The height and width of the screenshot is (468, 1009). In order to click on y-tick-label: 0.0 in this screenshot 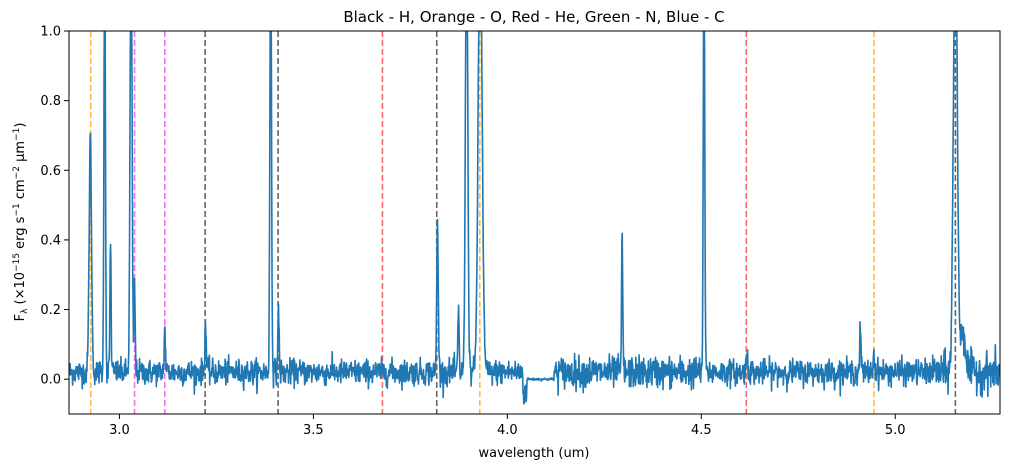, I will do `click(50, 380)`.